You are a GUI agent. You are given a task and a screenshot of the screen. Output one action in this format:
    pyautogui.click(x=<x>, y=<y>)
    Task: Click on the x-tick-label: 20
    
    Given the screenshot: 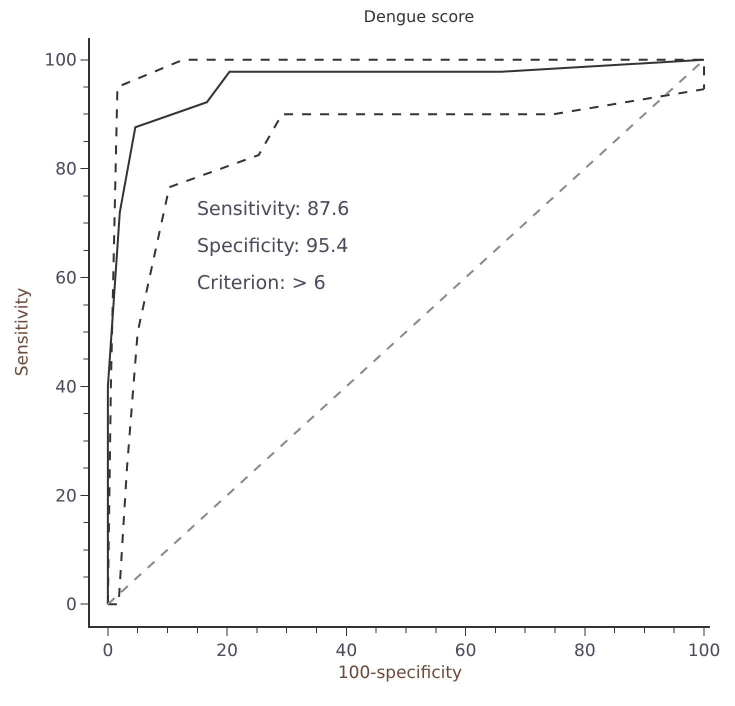 What is the action you would take?
    pyautogui.click(x=227, y=651)
    